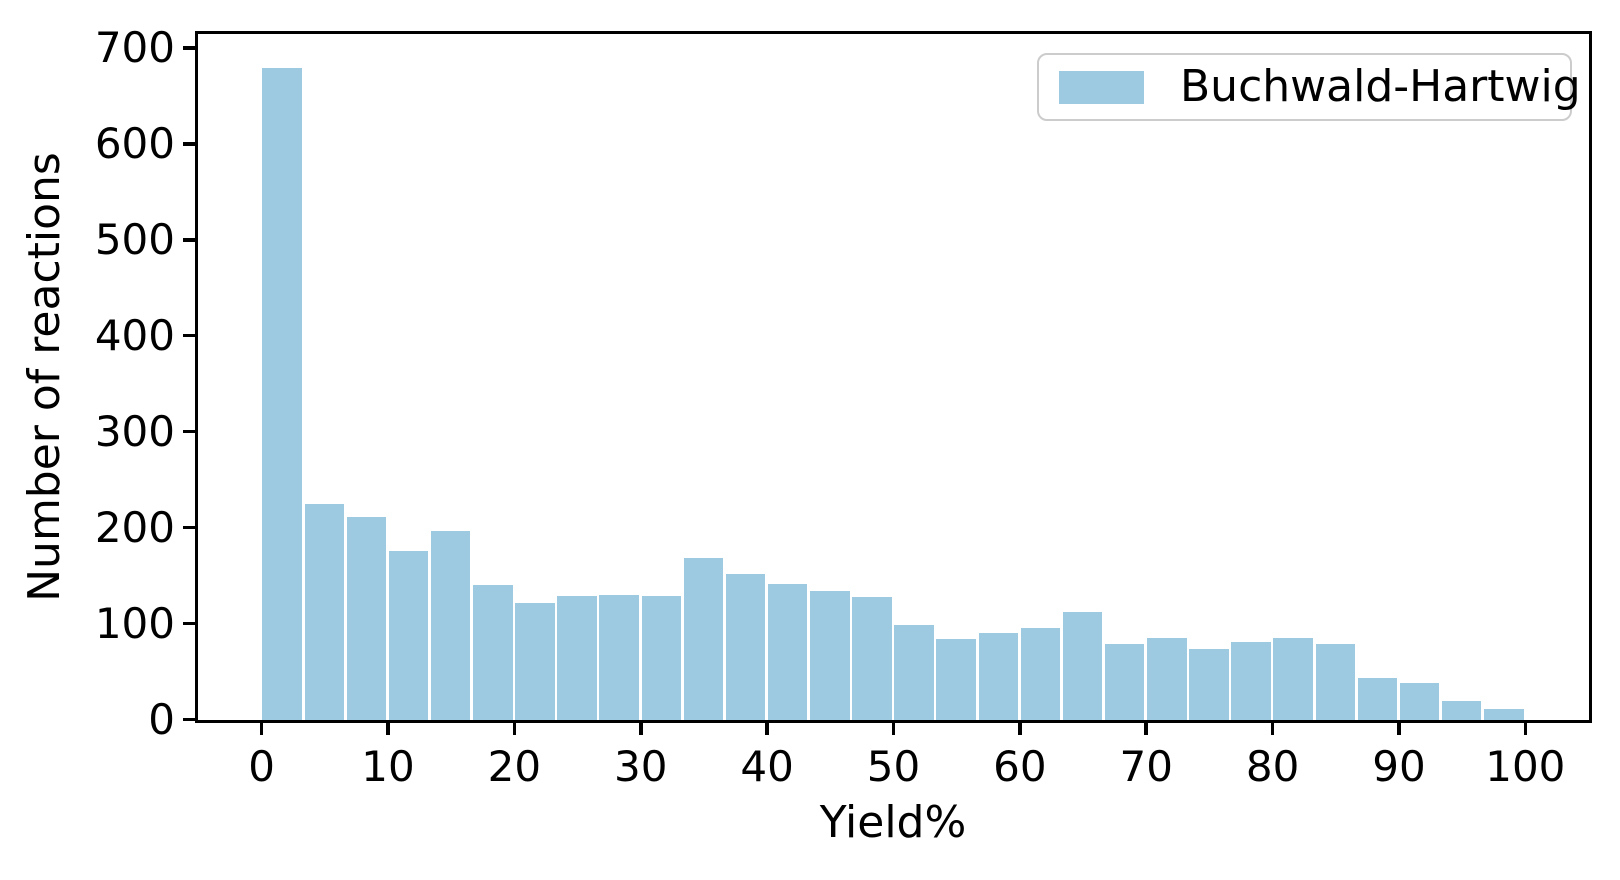 The height and width of the screenshot is (880, 1620). I want to click on x-tick-label: 10, so click(388, 766).